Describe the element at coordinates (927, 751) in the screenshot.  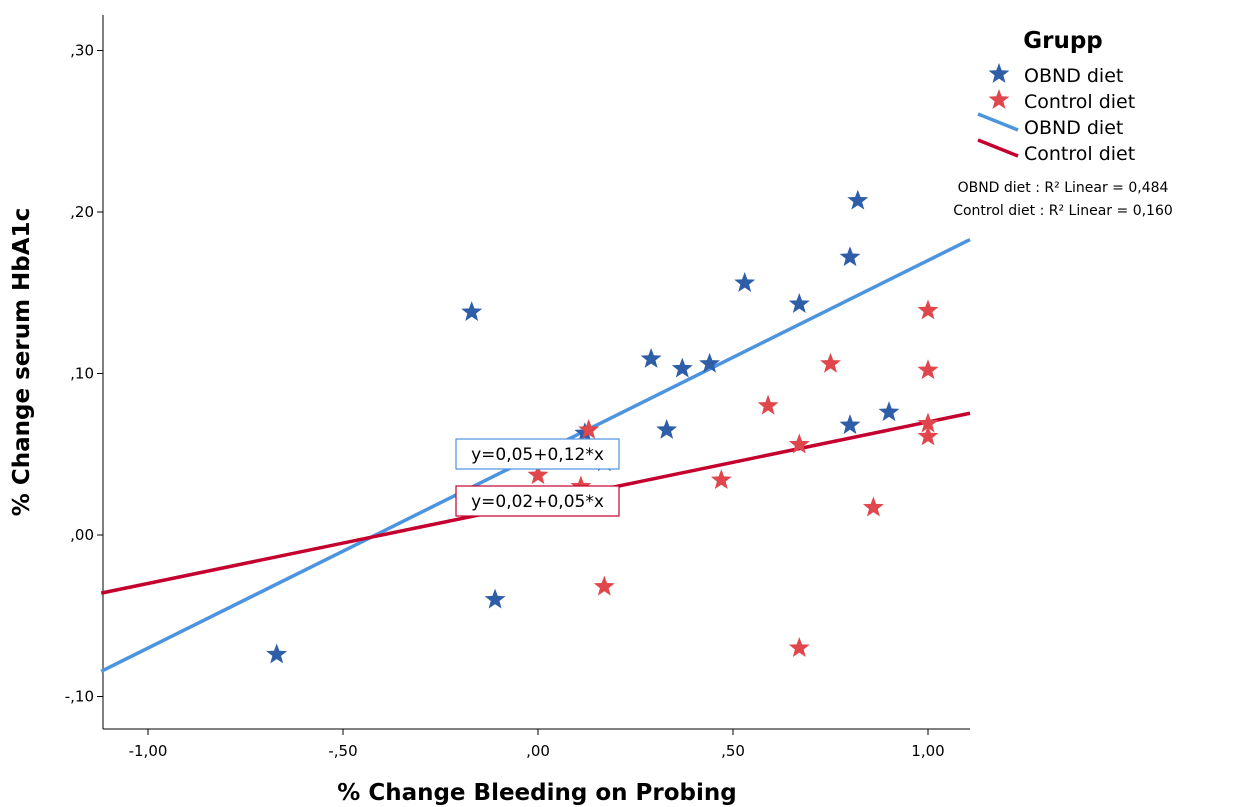
I see `x-tick-label: 1,00` at that location.